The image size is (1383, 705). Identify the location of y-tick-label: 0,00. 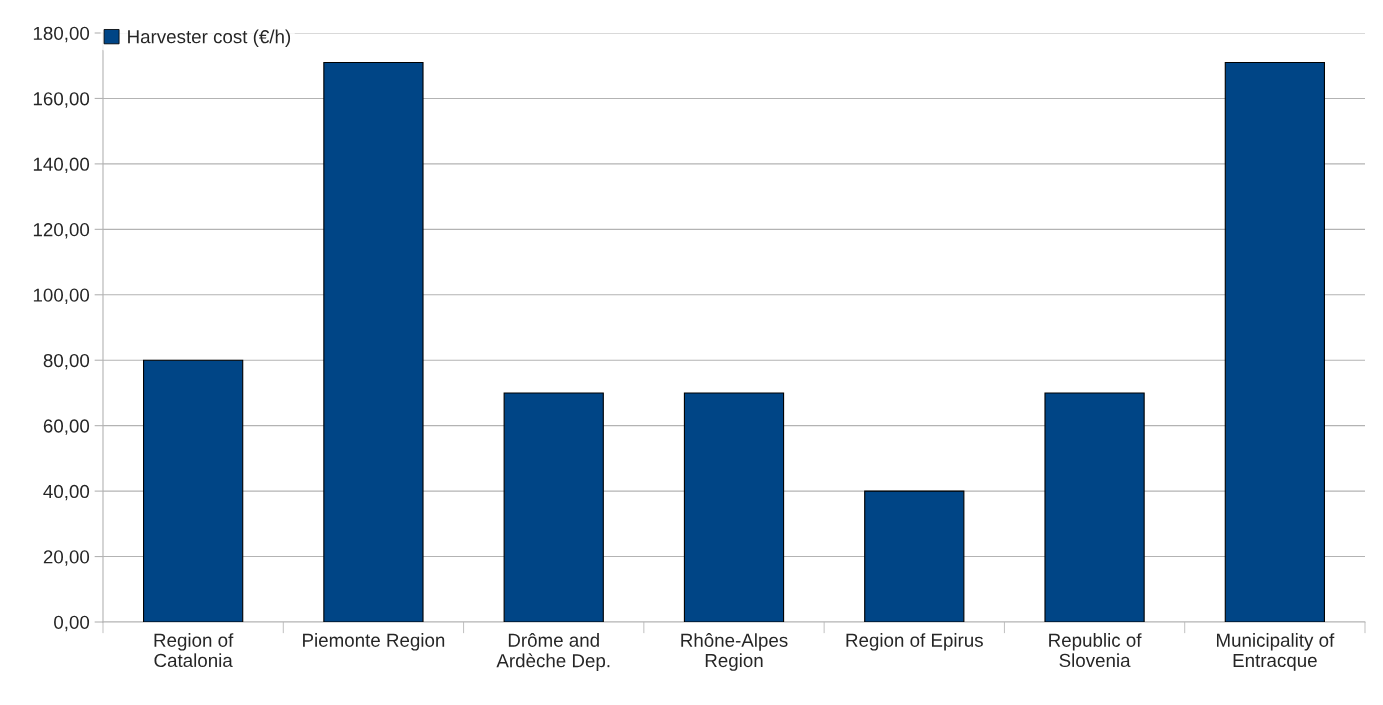
(72, 623).